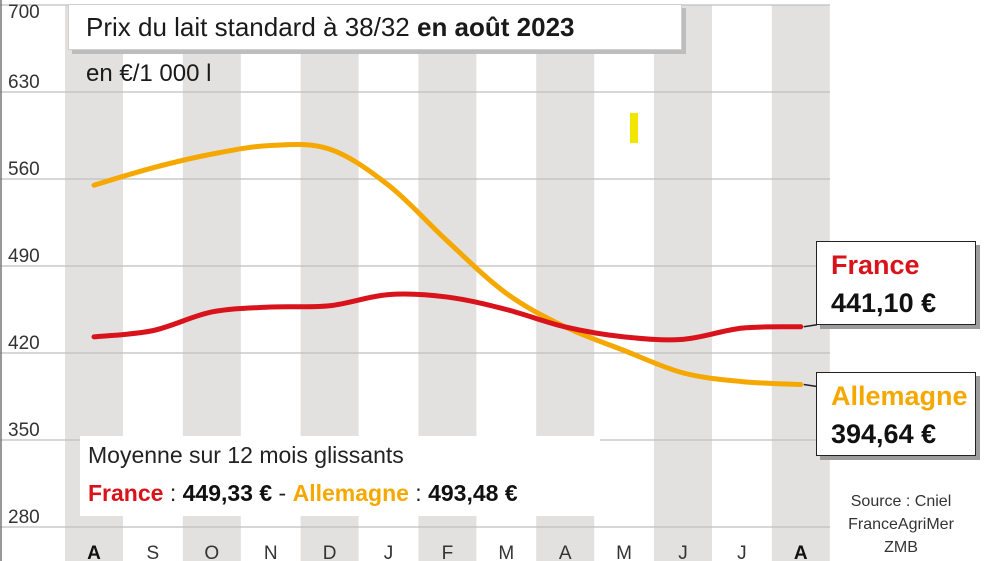  I want to click on france-connector, so click(810, 326).